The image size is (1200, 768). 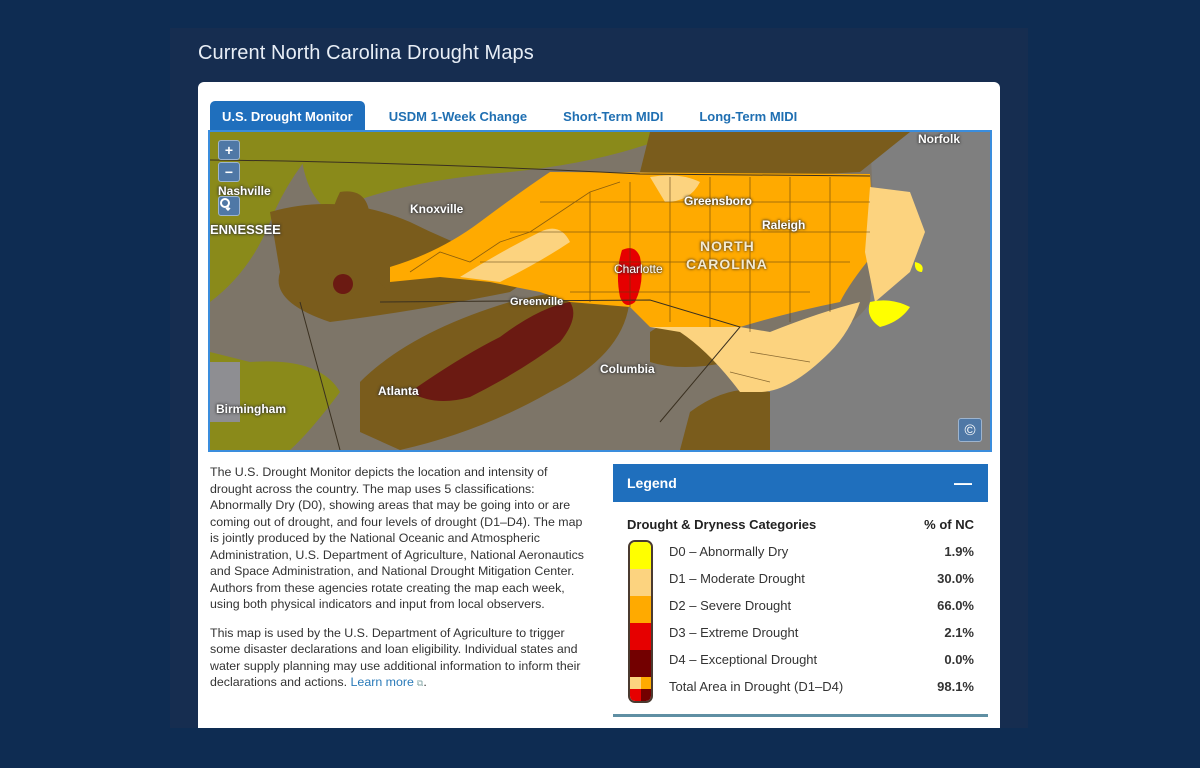 I want to click on page-title: Current North Carolina Drought Maps, so click(x=366, y=53).